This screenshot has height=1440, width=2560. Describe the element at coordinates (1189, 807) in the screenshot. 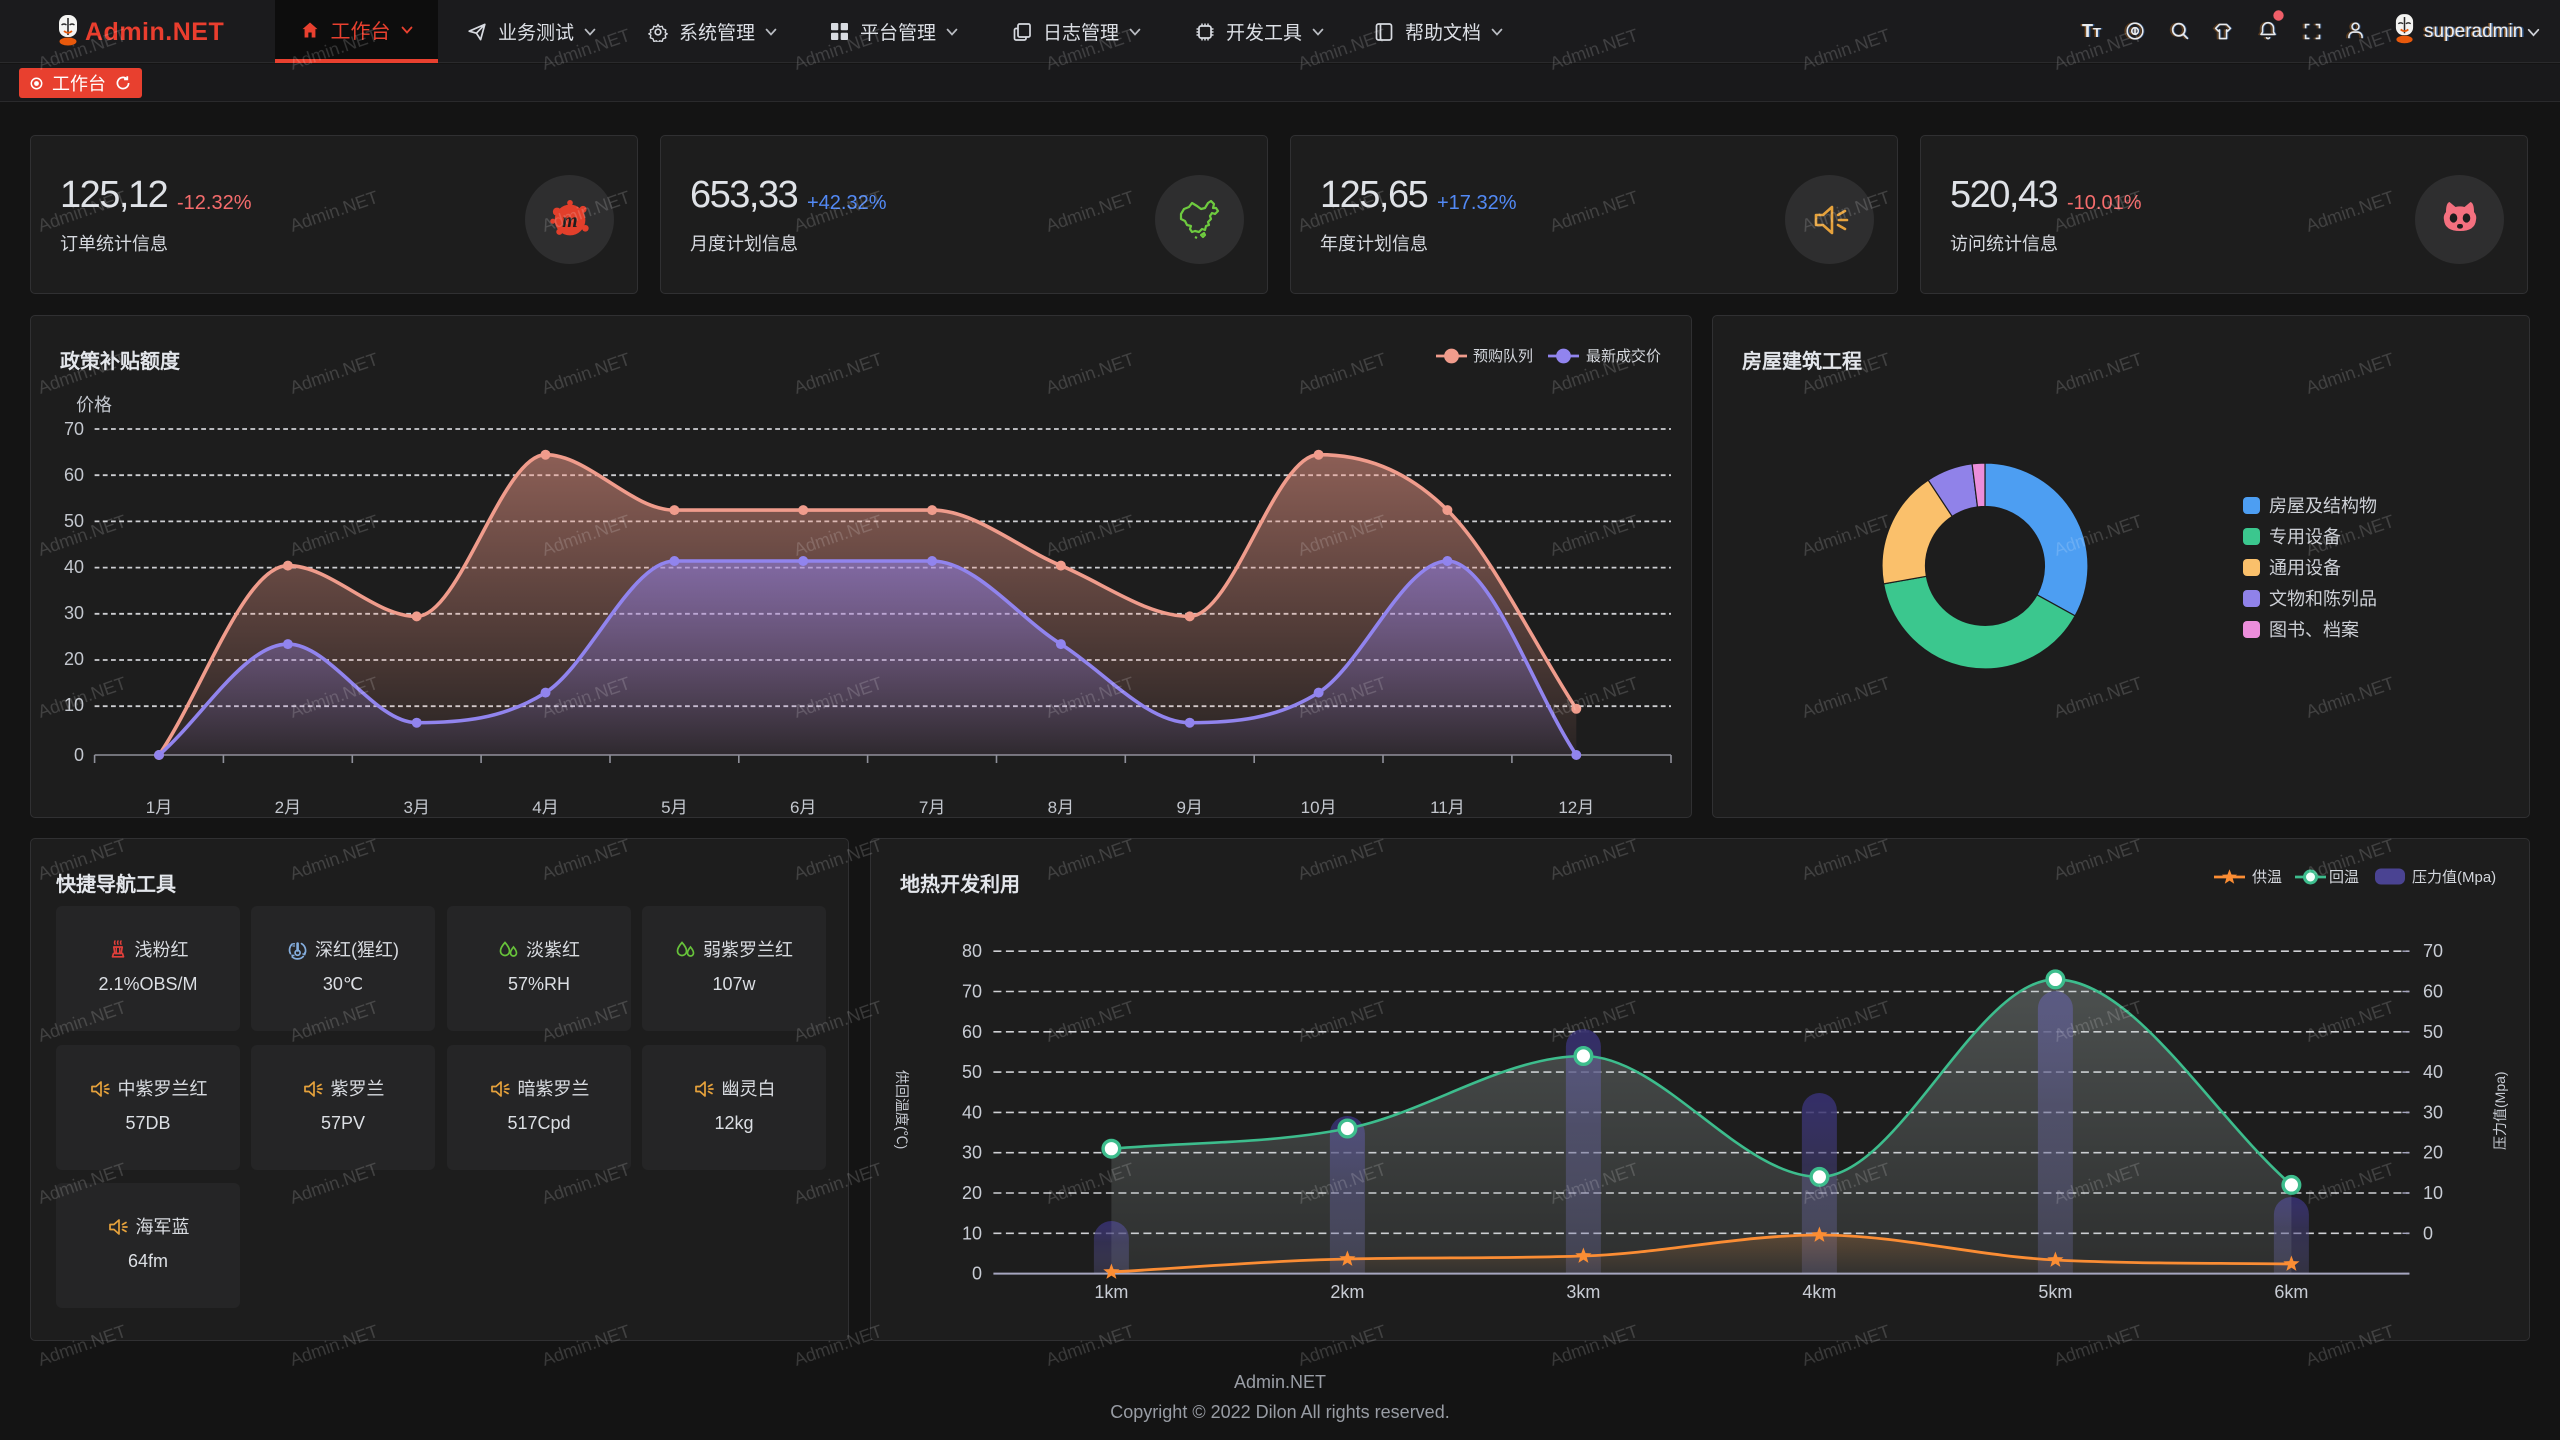

I see `svg-text: 9月` at that location.